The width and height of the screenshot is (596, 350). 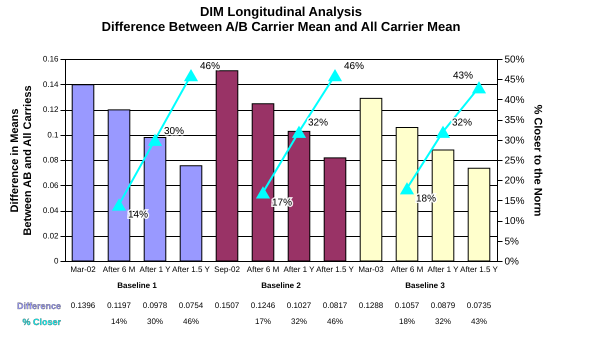 I want to click on data-label: 14%, so click(x=119, y=321).